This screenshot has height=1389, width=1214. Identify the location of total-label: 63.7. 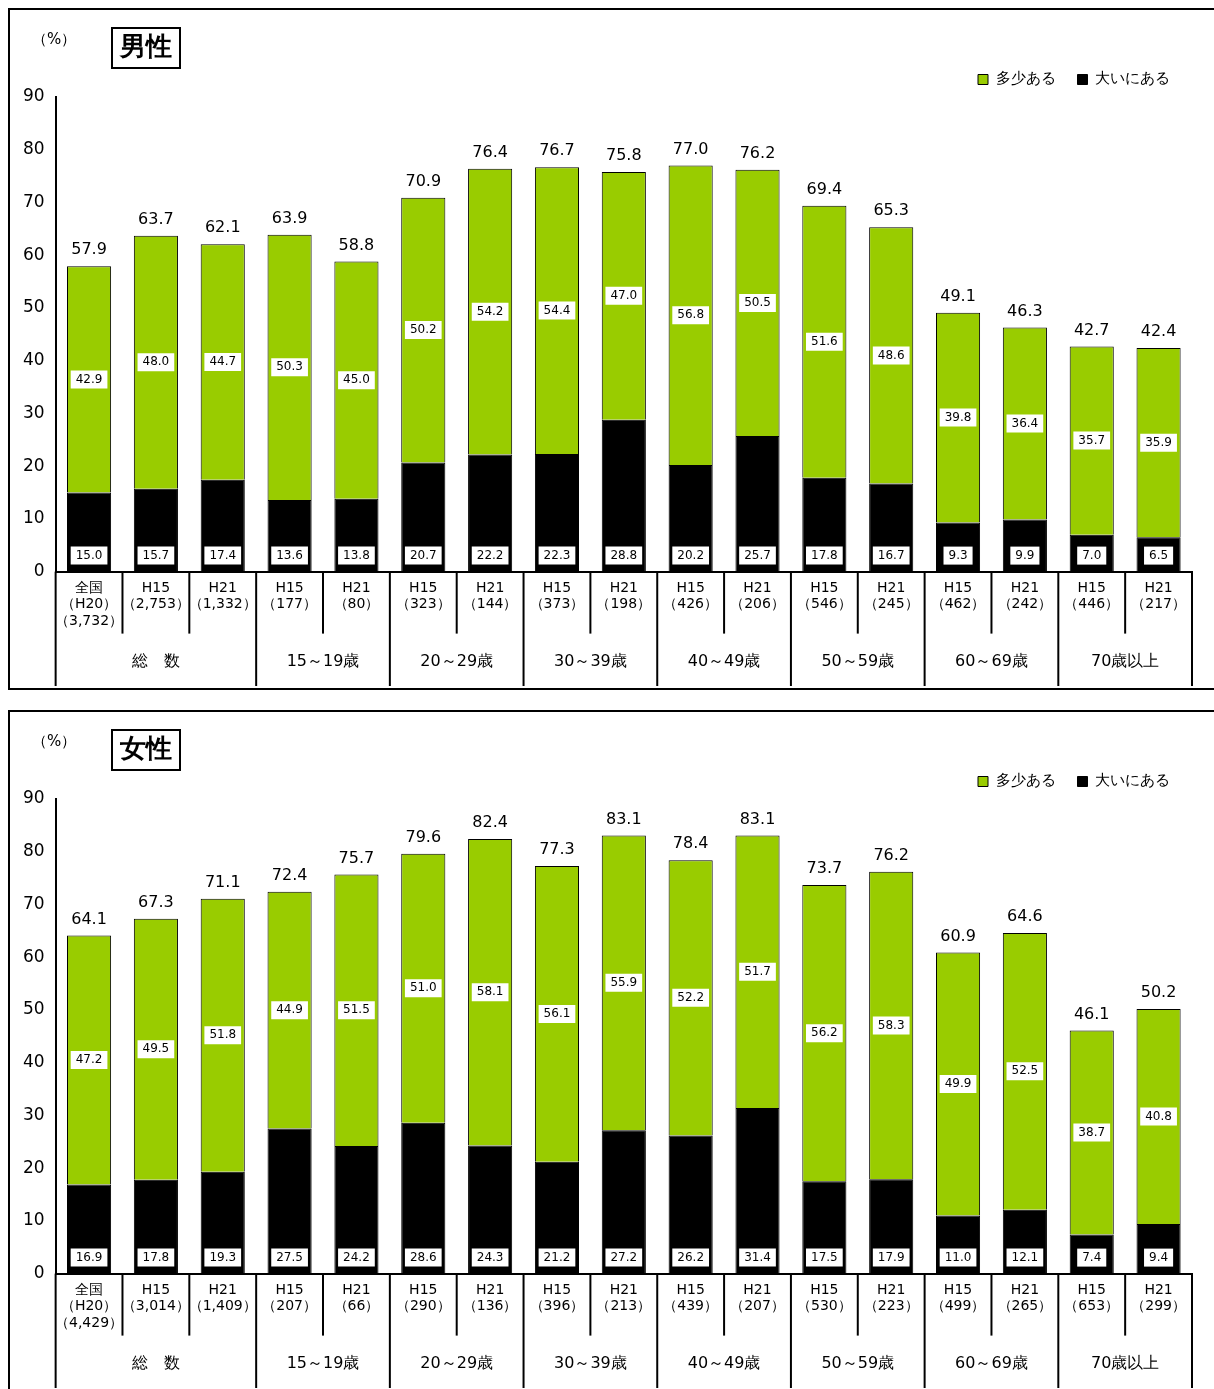
(156, 218).